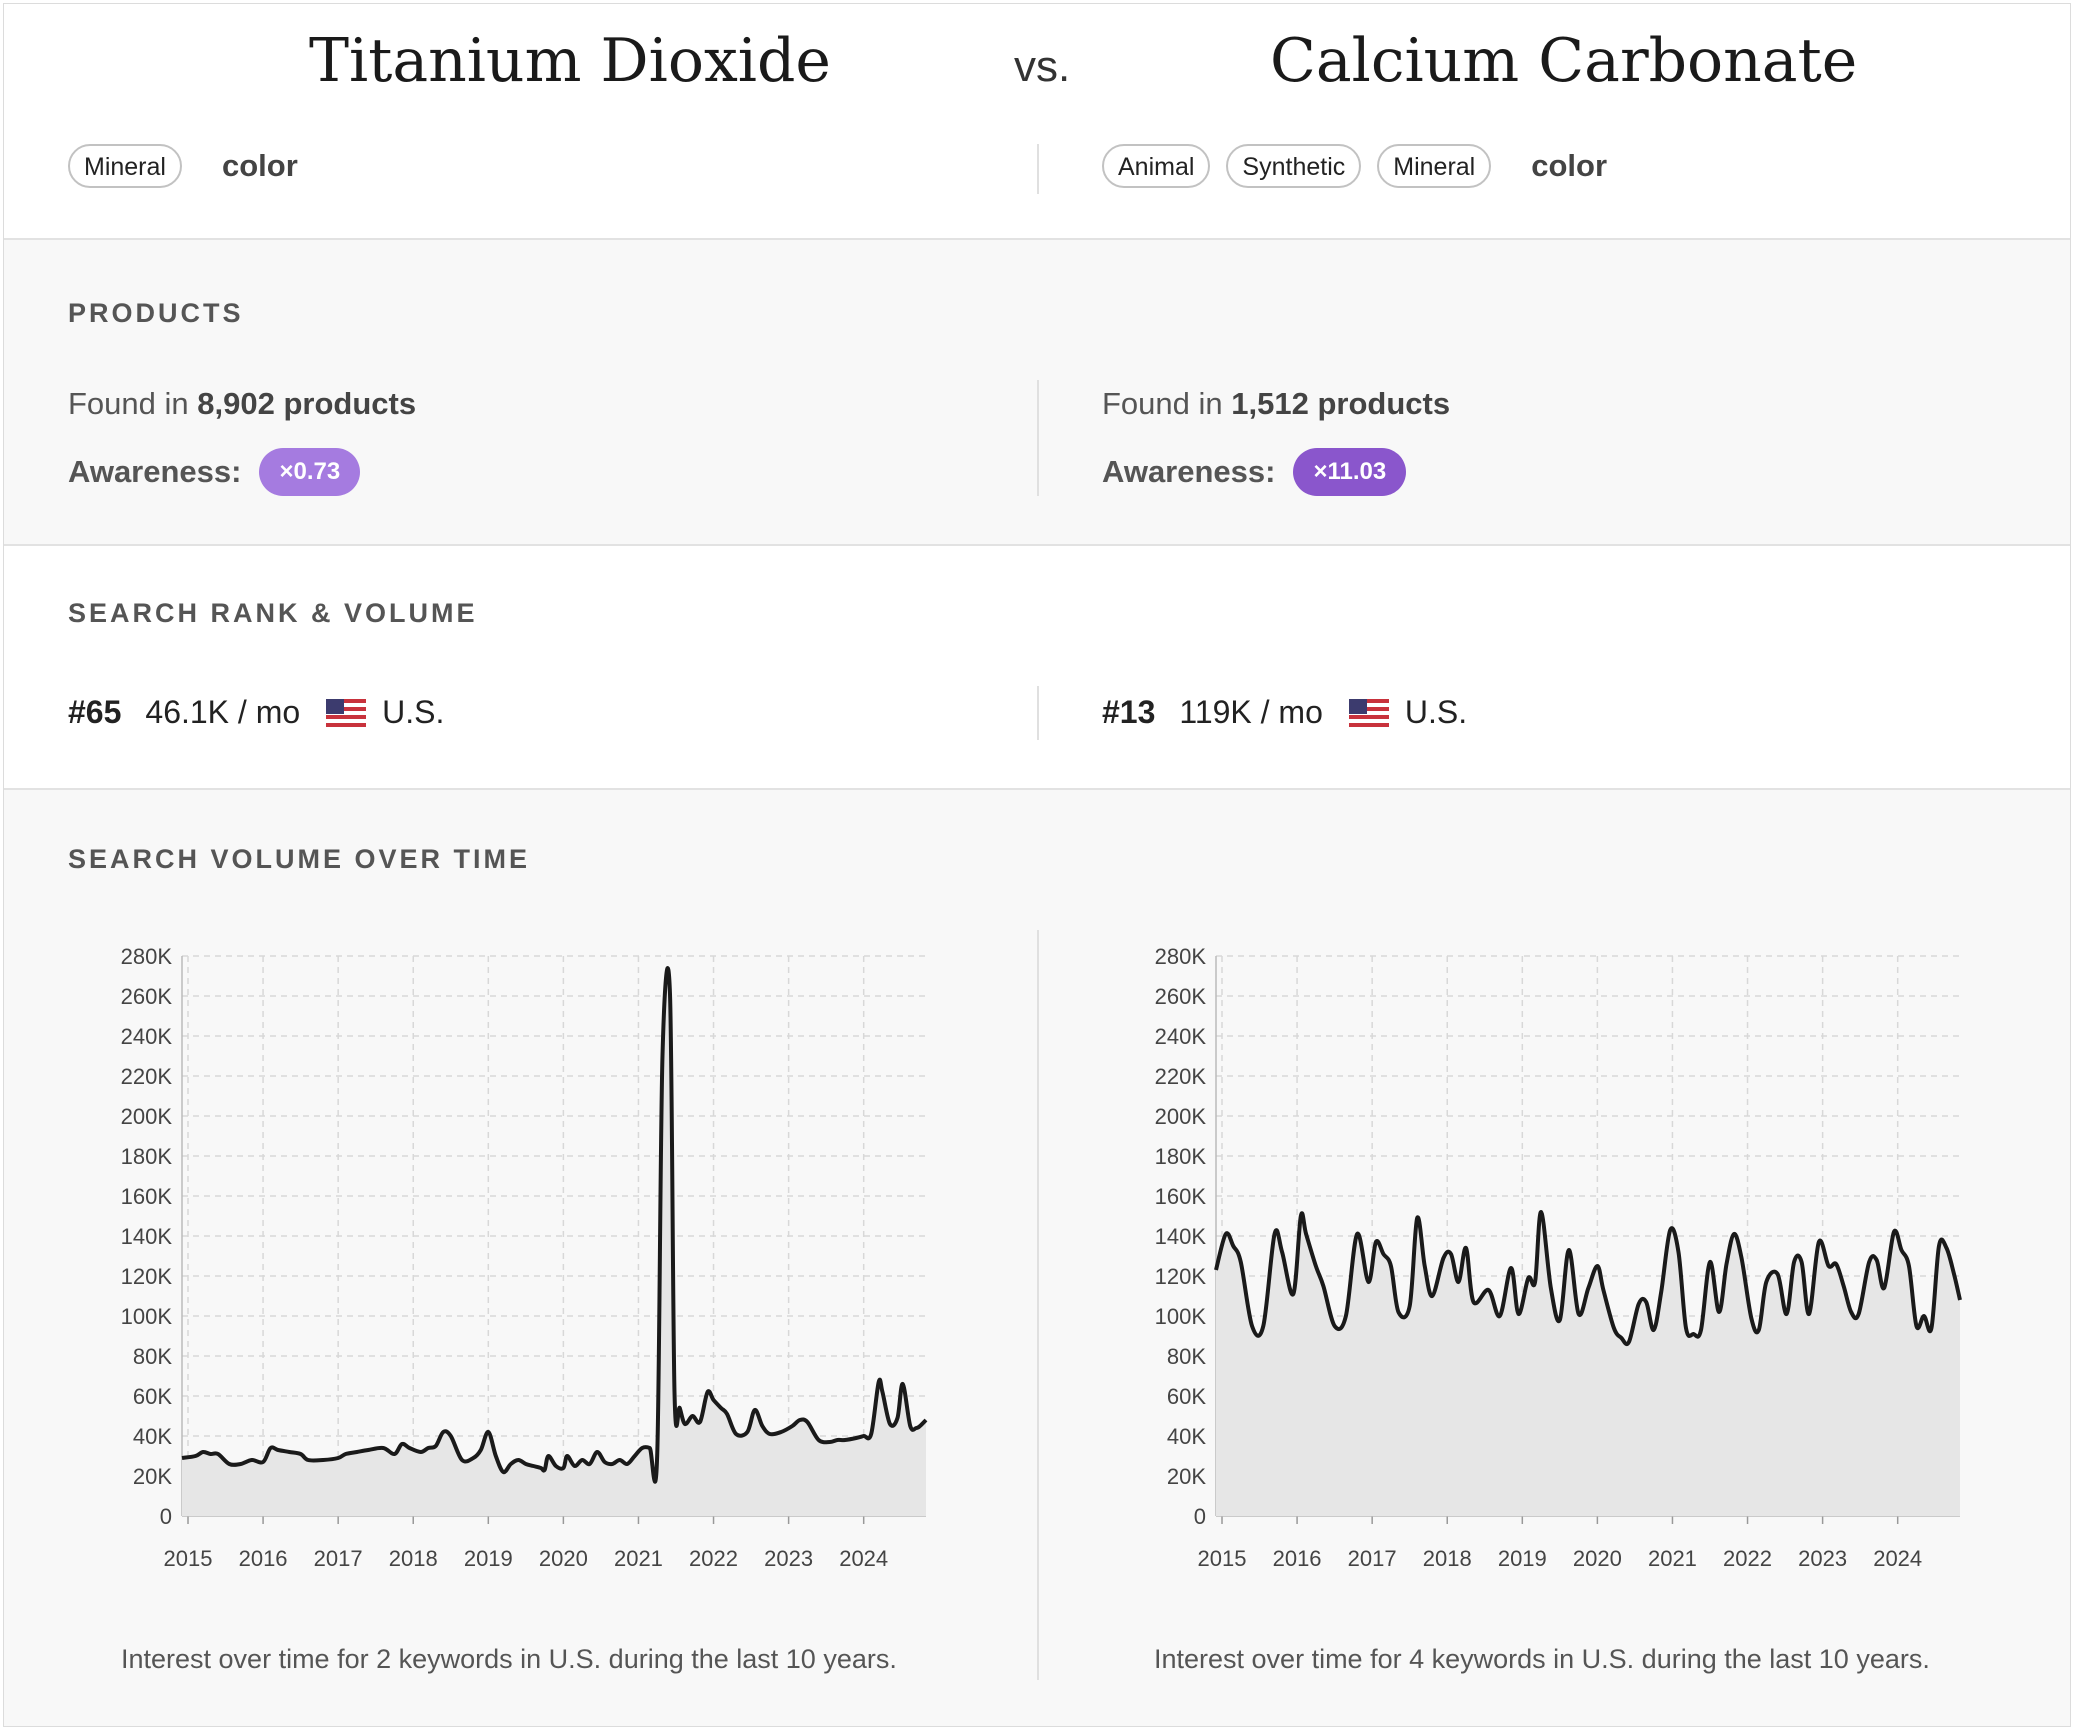 Image resolution: width=2074 pixels, height=1732 pixels. I want to click on rank-number: #65, so click(95, 712).